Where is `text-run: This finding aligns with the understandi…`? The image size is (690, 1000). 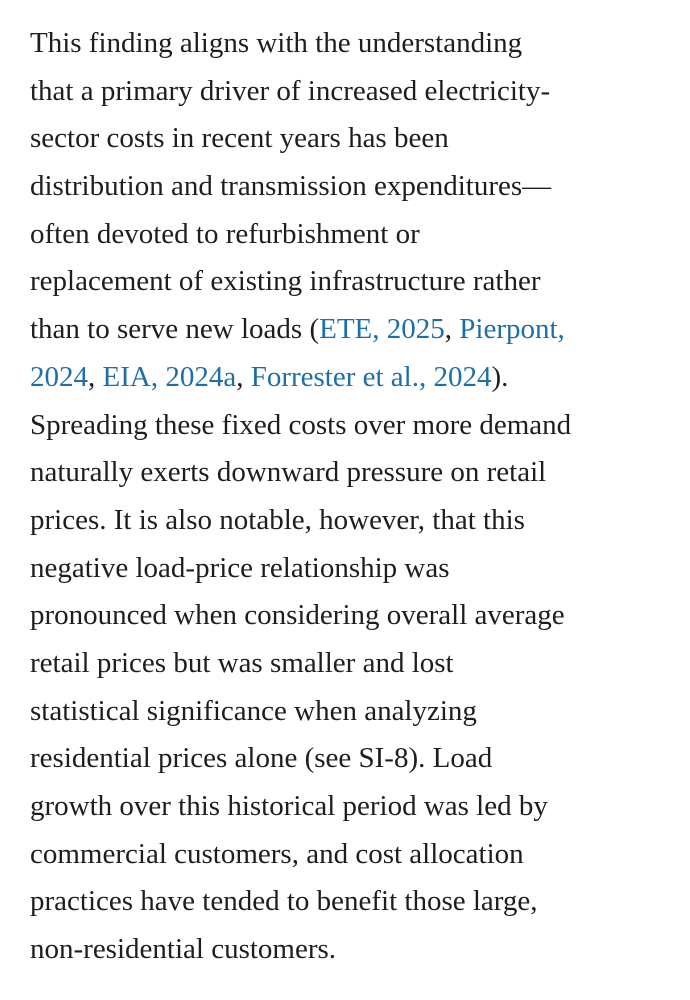 text-run: This finding aligns with the understandi… is located at coordinates (276, 43).